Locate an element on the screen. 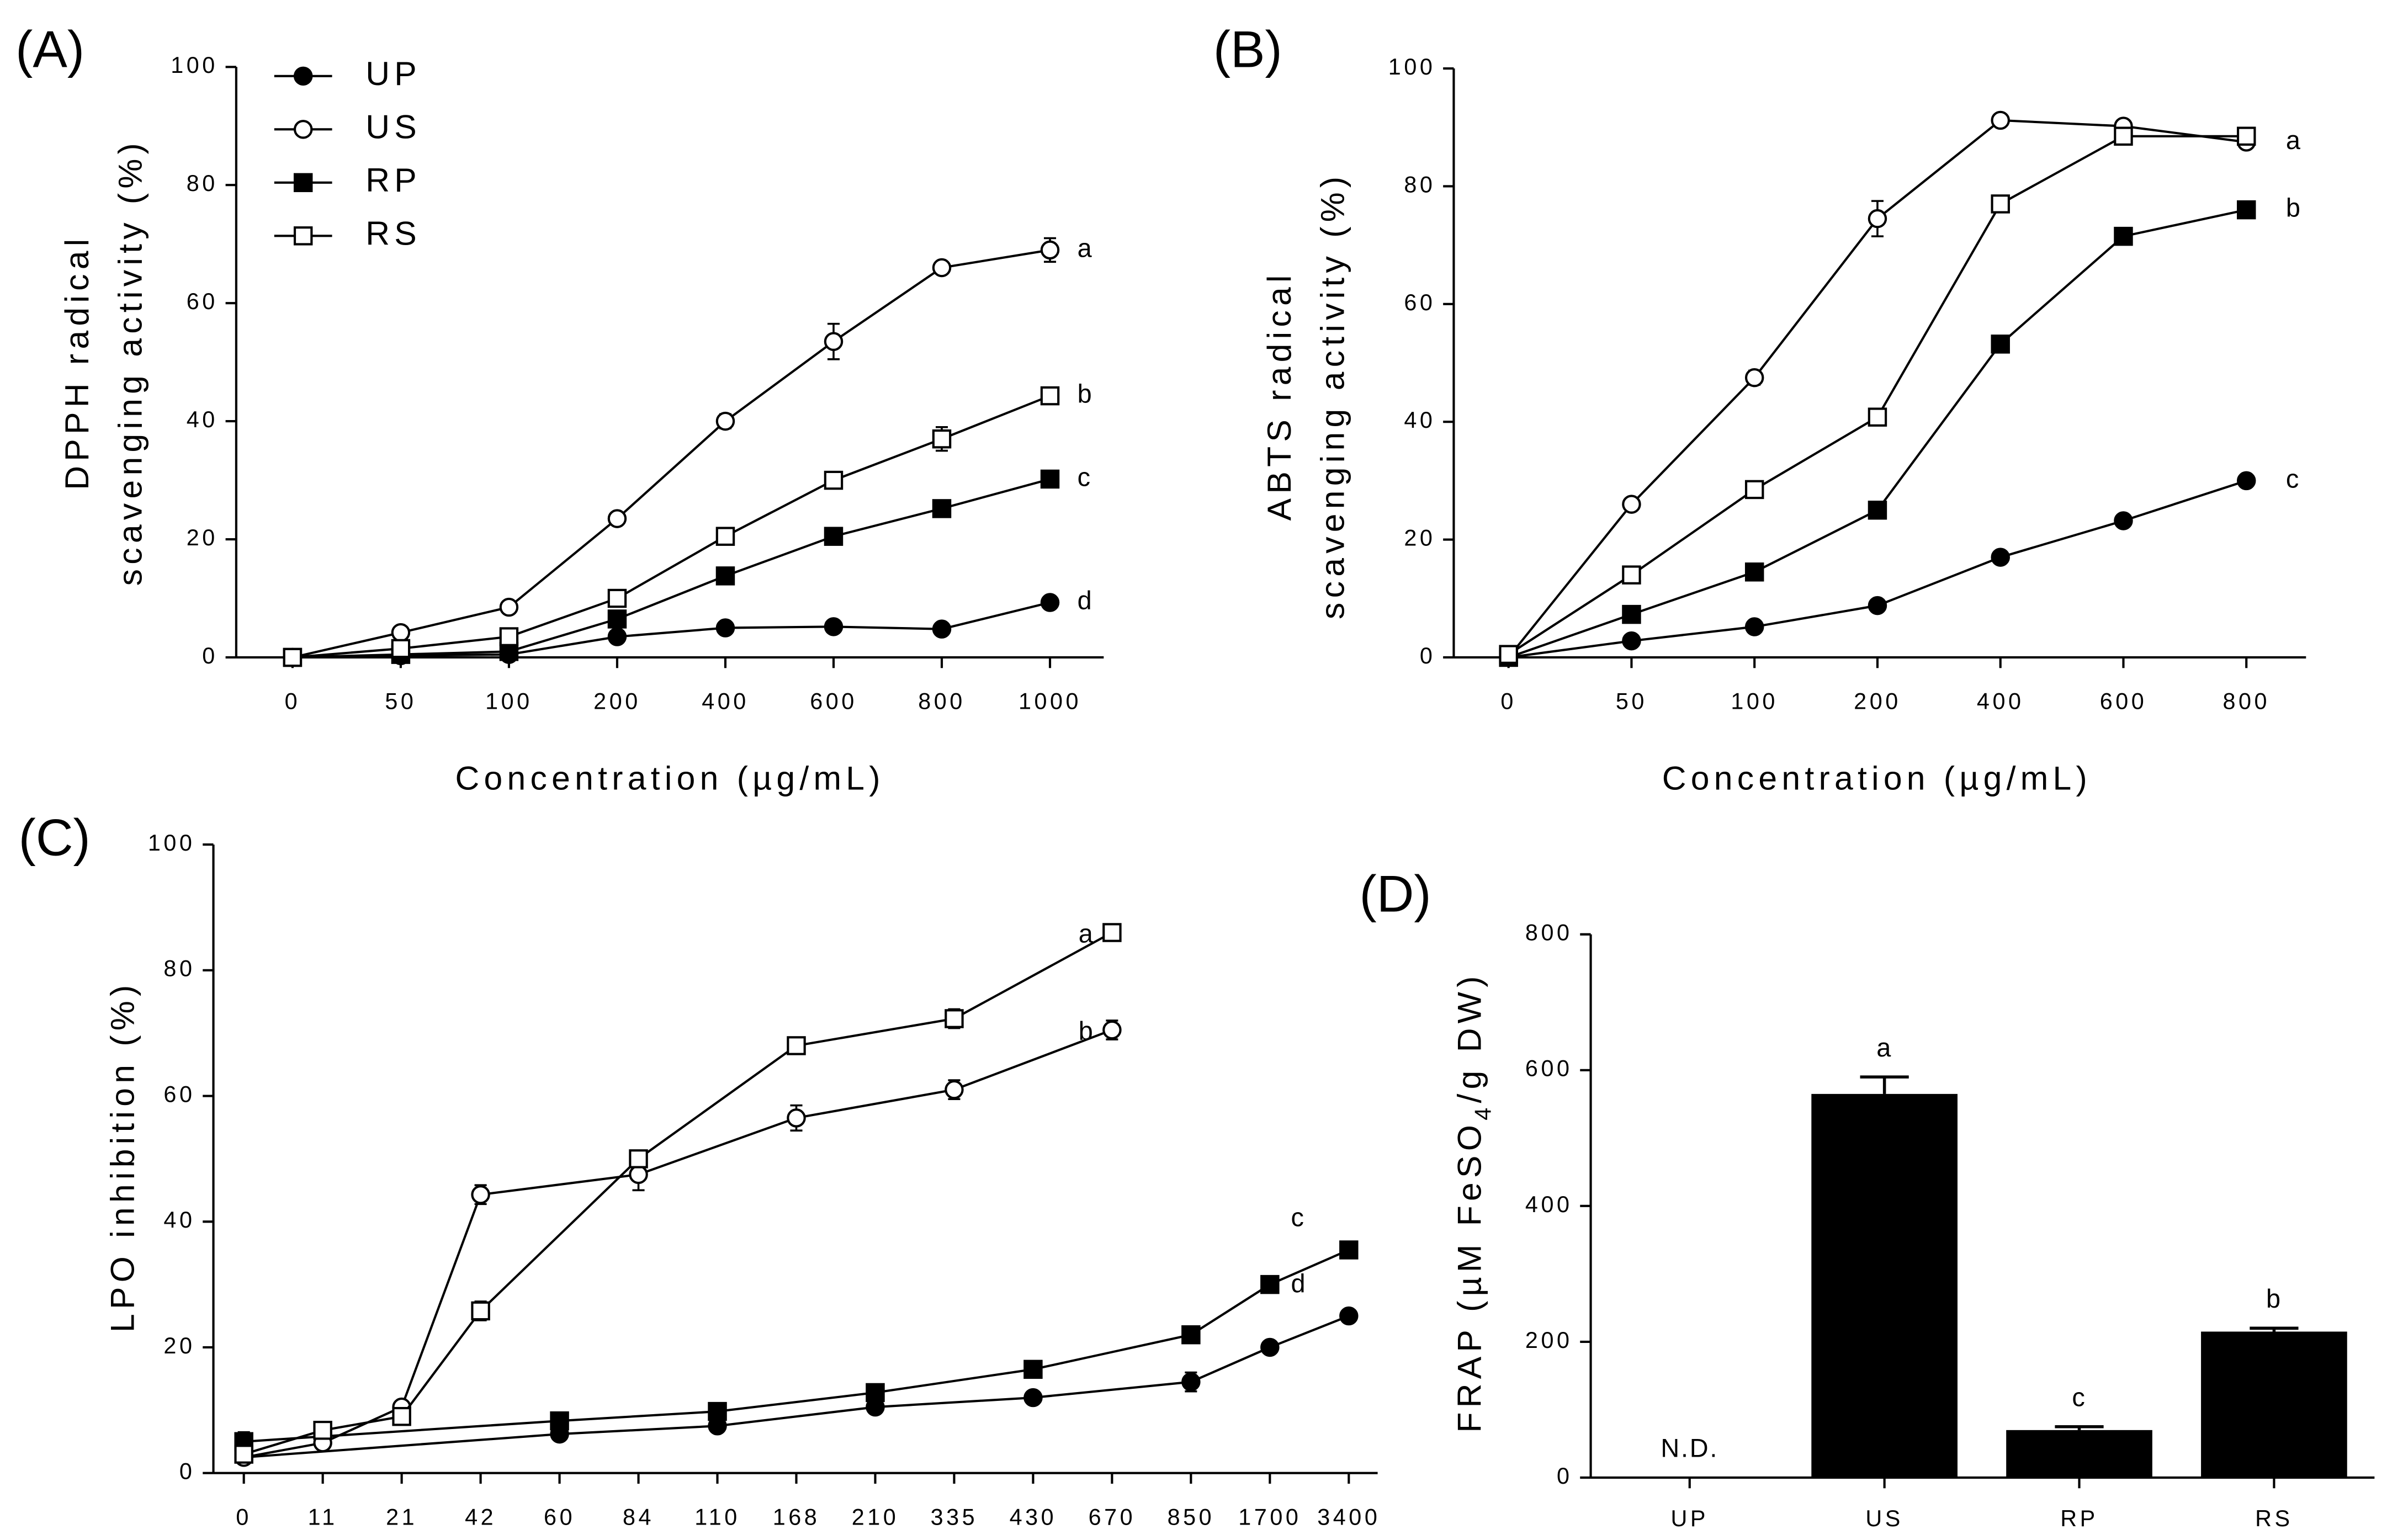  legend-label: RS is located at coordinates (393, 233).